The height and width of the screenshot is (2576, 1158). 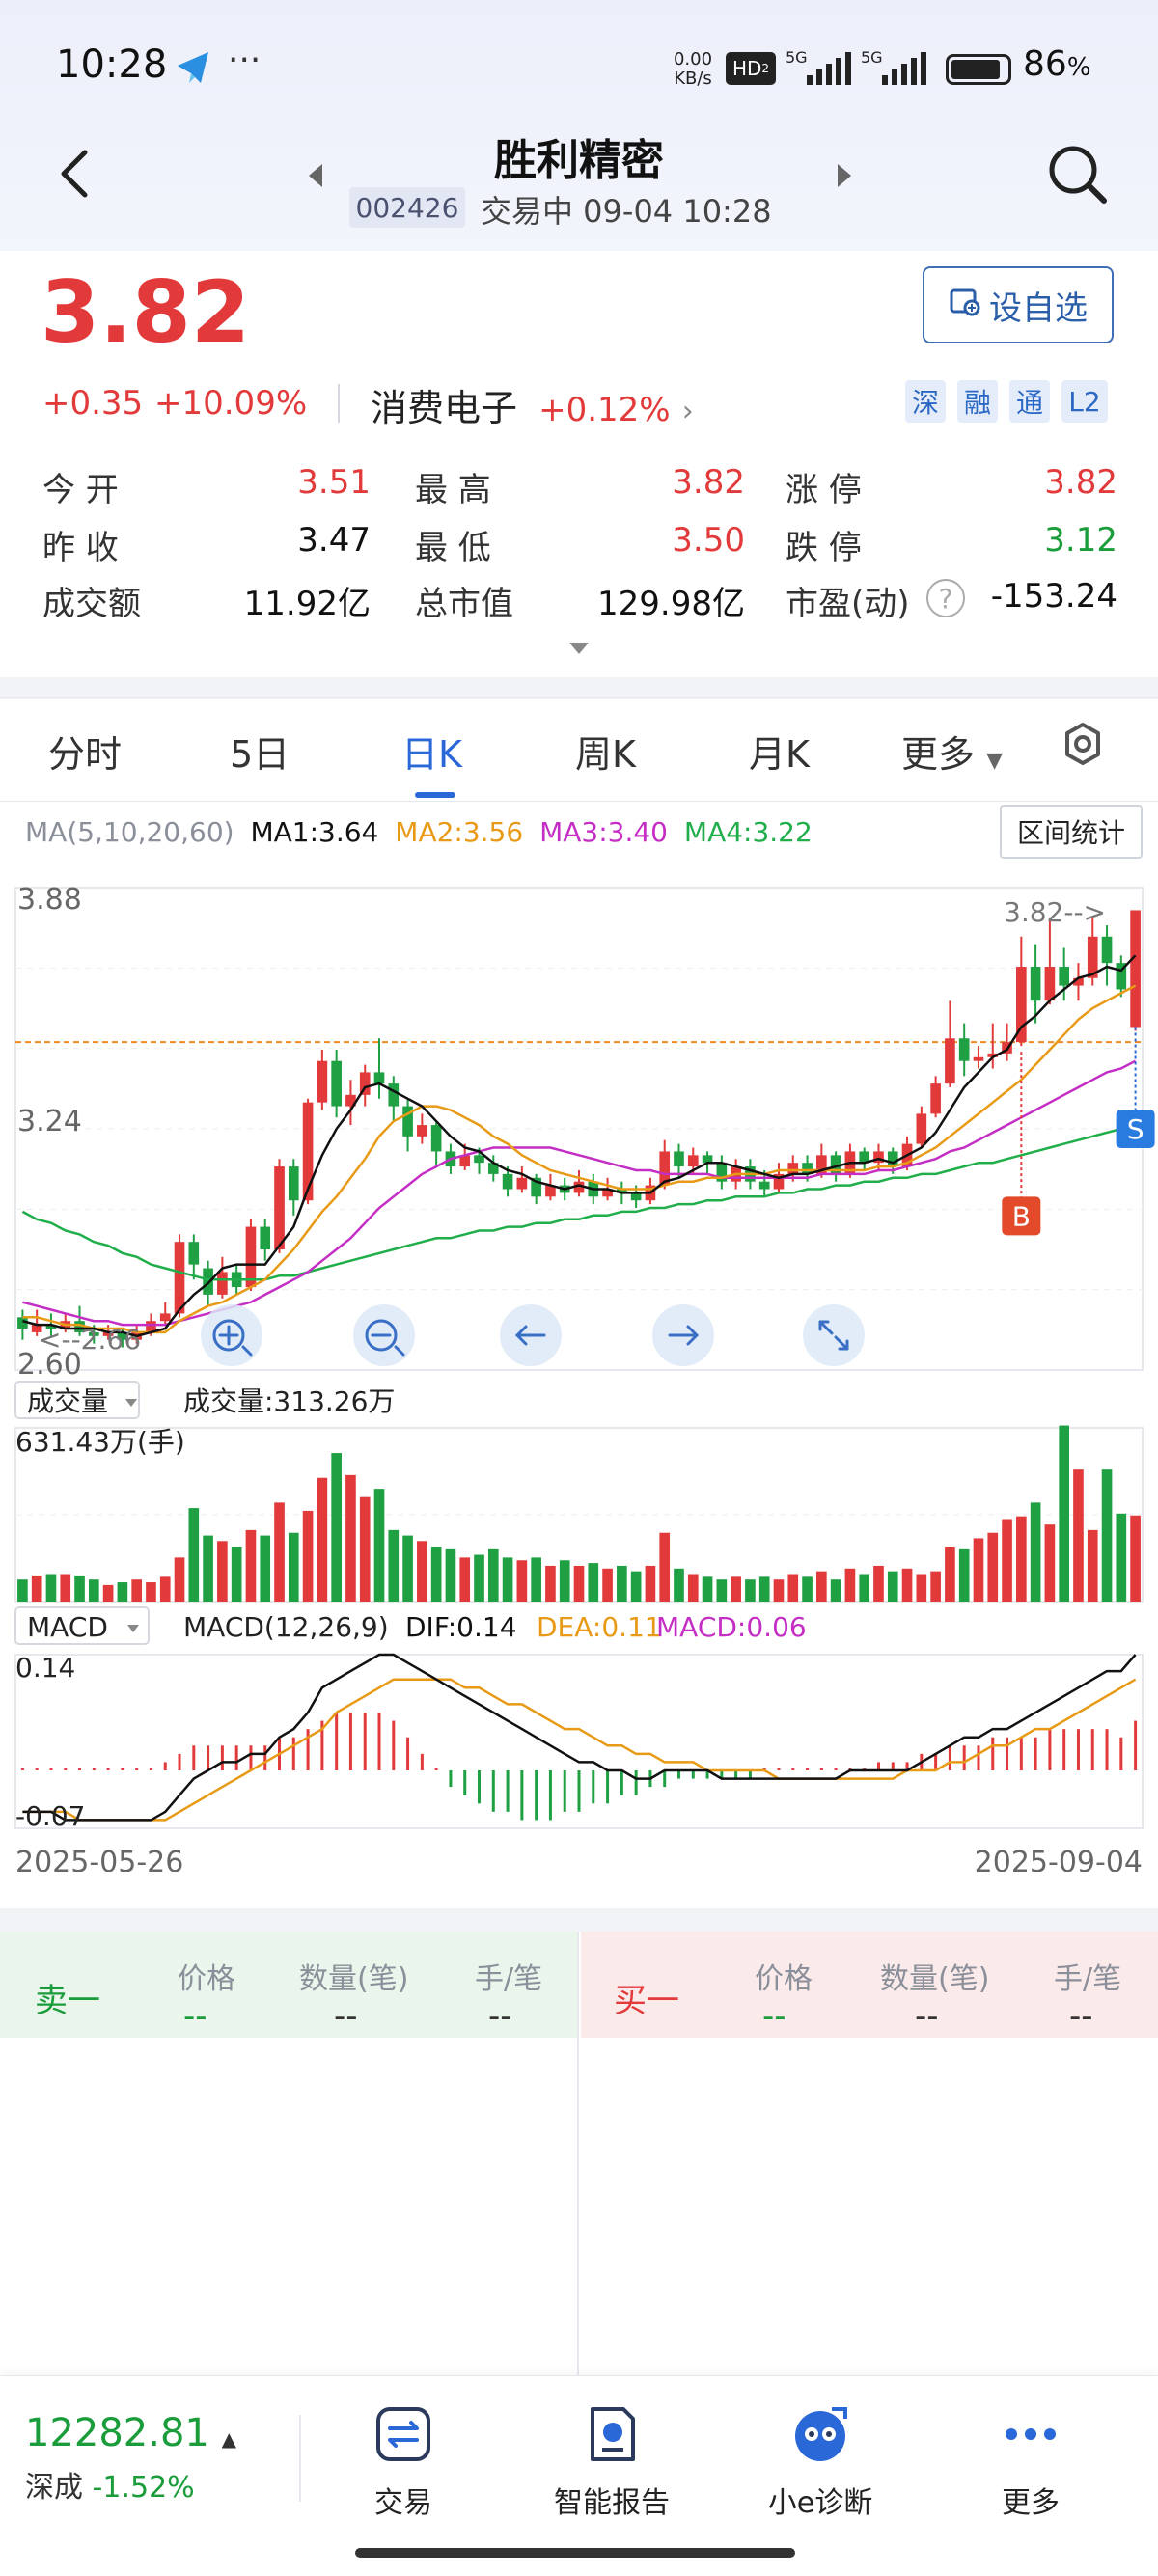 I want to click on prev-stock-button, so click(x=316, y=176).